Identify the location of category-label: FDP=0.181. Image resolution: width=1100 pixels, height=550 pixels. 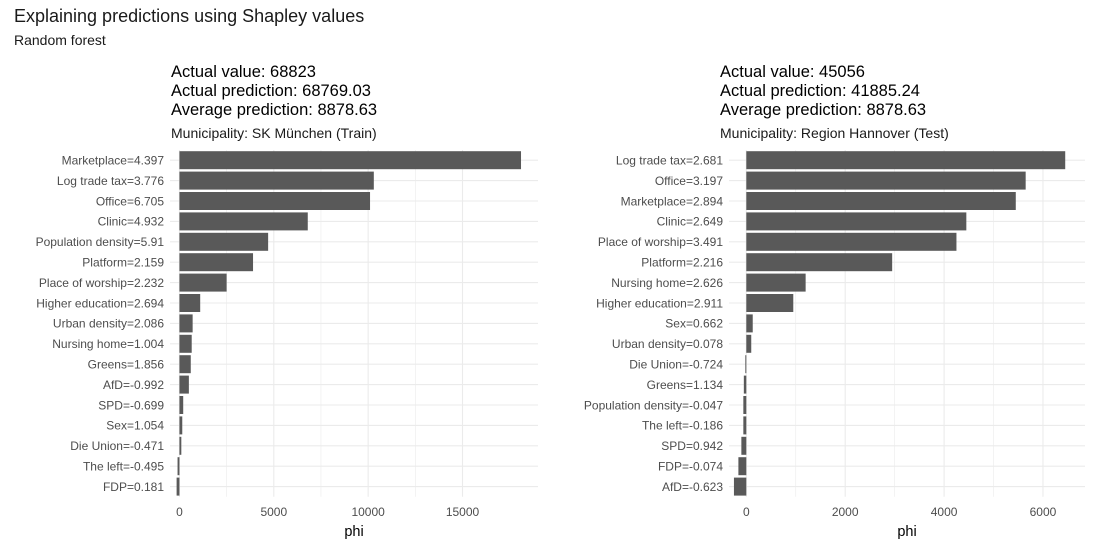
(133, 487).